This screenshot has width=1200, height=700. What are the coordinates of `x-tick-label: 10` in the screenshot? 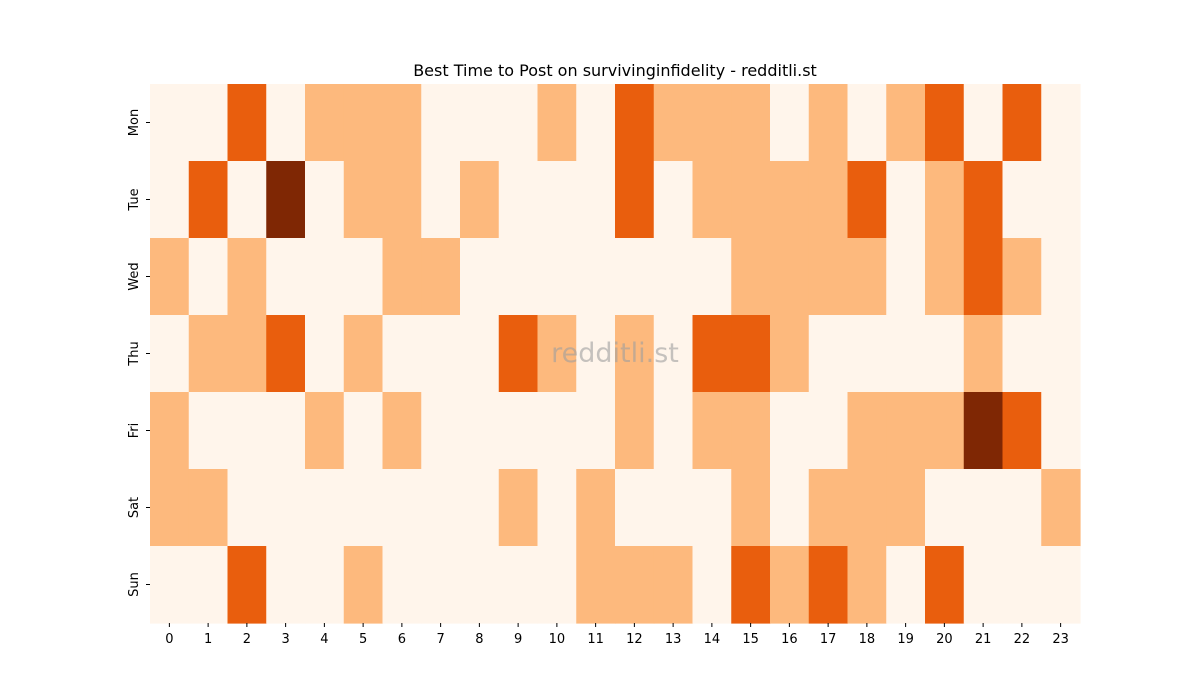 It's located at (557, 639).